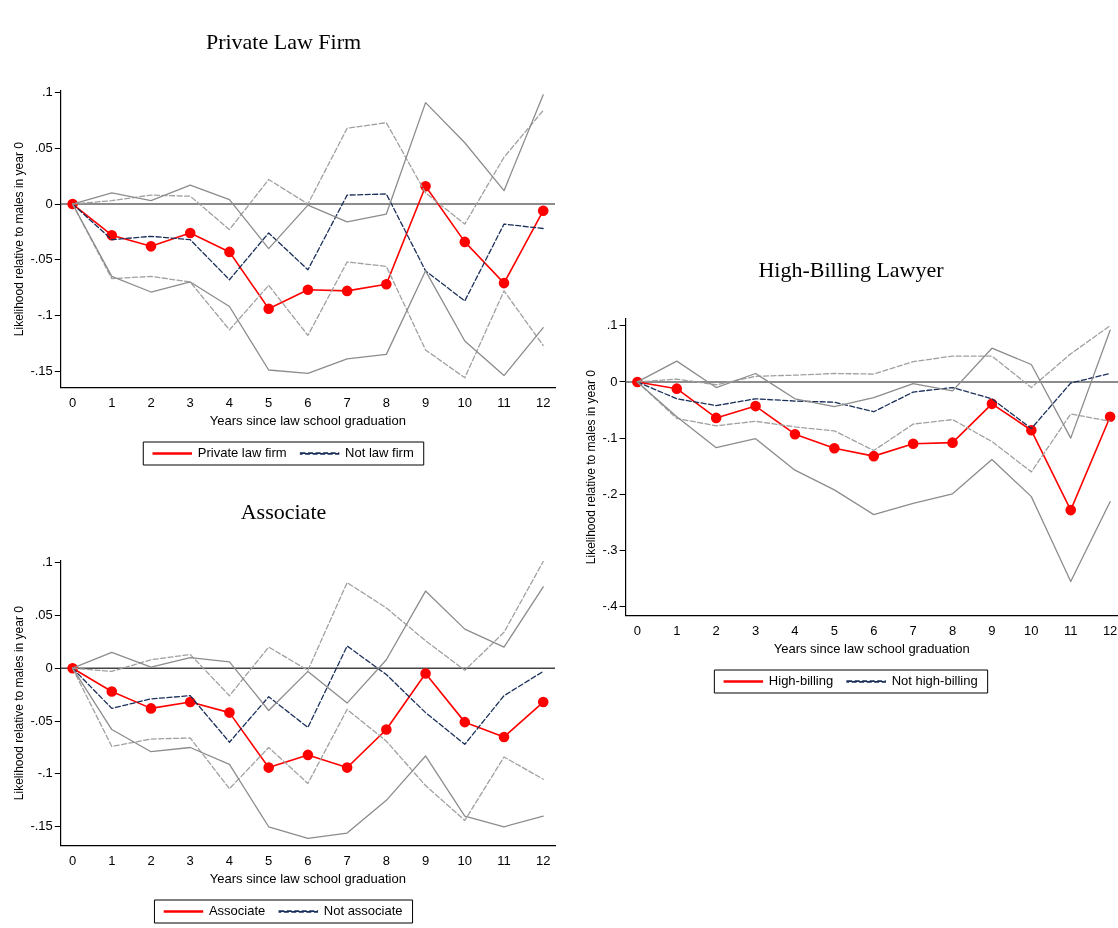 This screenshot has height=928, width=1118. What do you see at coordinates (610, 606) in the screenshot?
I see `y-tick-label: -.4` at bounding box center [610, 606].